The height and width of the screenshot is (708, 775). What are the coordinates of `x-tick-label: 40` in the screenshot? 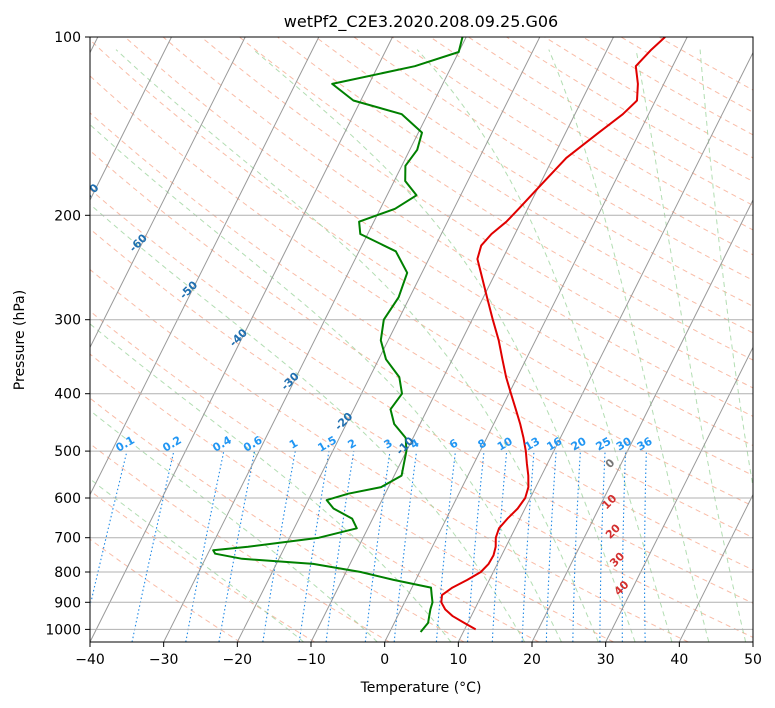 It's located at (679, 660).